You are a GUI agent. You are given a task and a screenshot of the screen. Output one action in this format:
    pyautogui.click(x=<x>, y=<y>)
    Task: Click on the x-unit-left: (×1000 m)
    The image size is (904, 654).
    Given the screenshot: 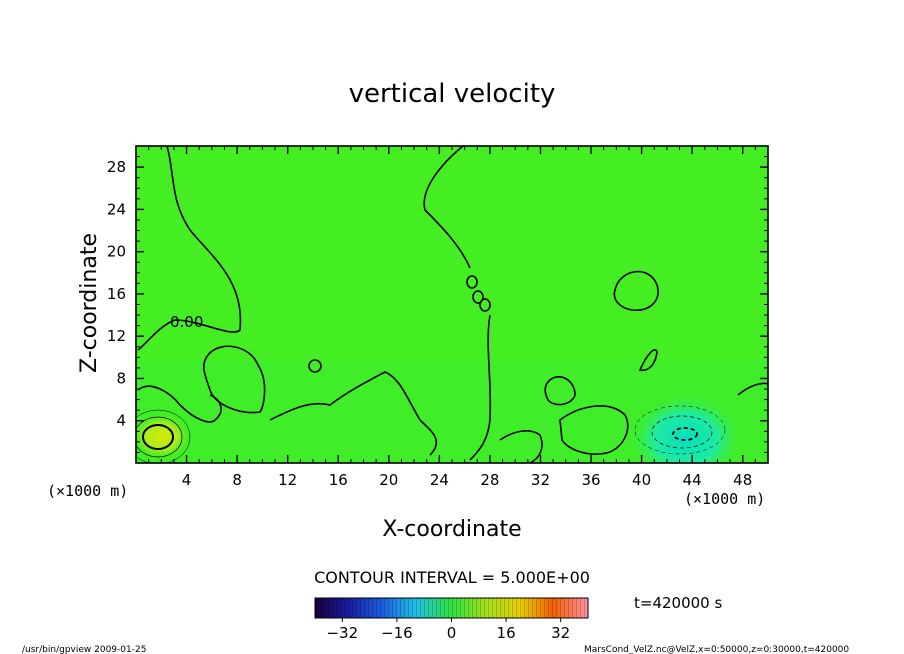 What is the action you would take?
    pyautogui.click(x=87, y=491)
    